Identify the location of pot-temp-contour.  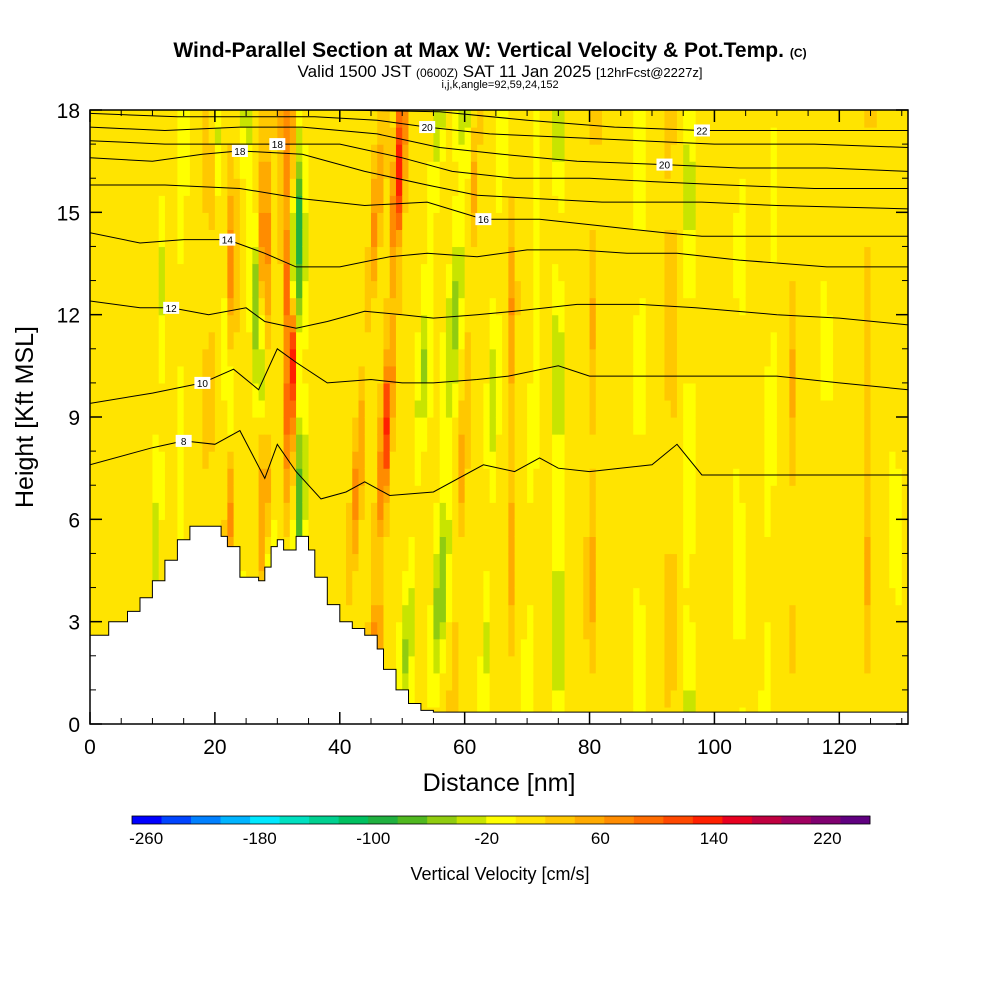
(623, 120).